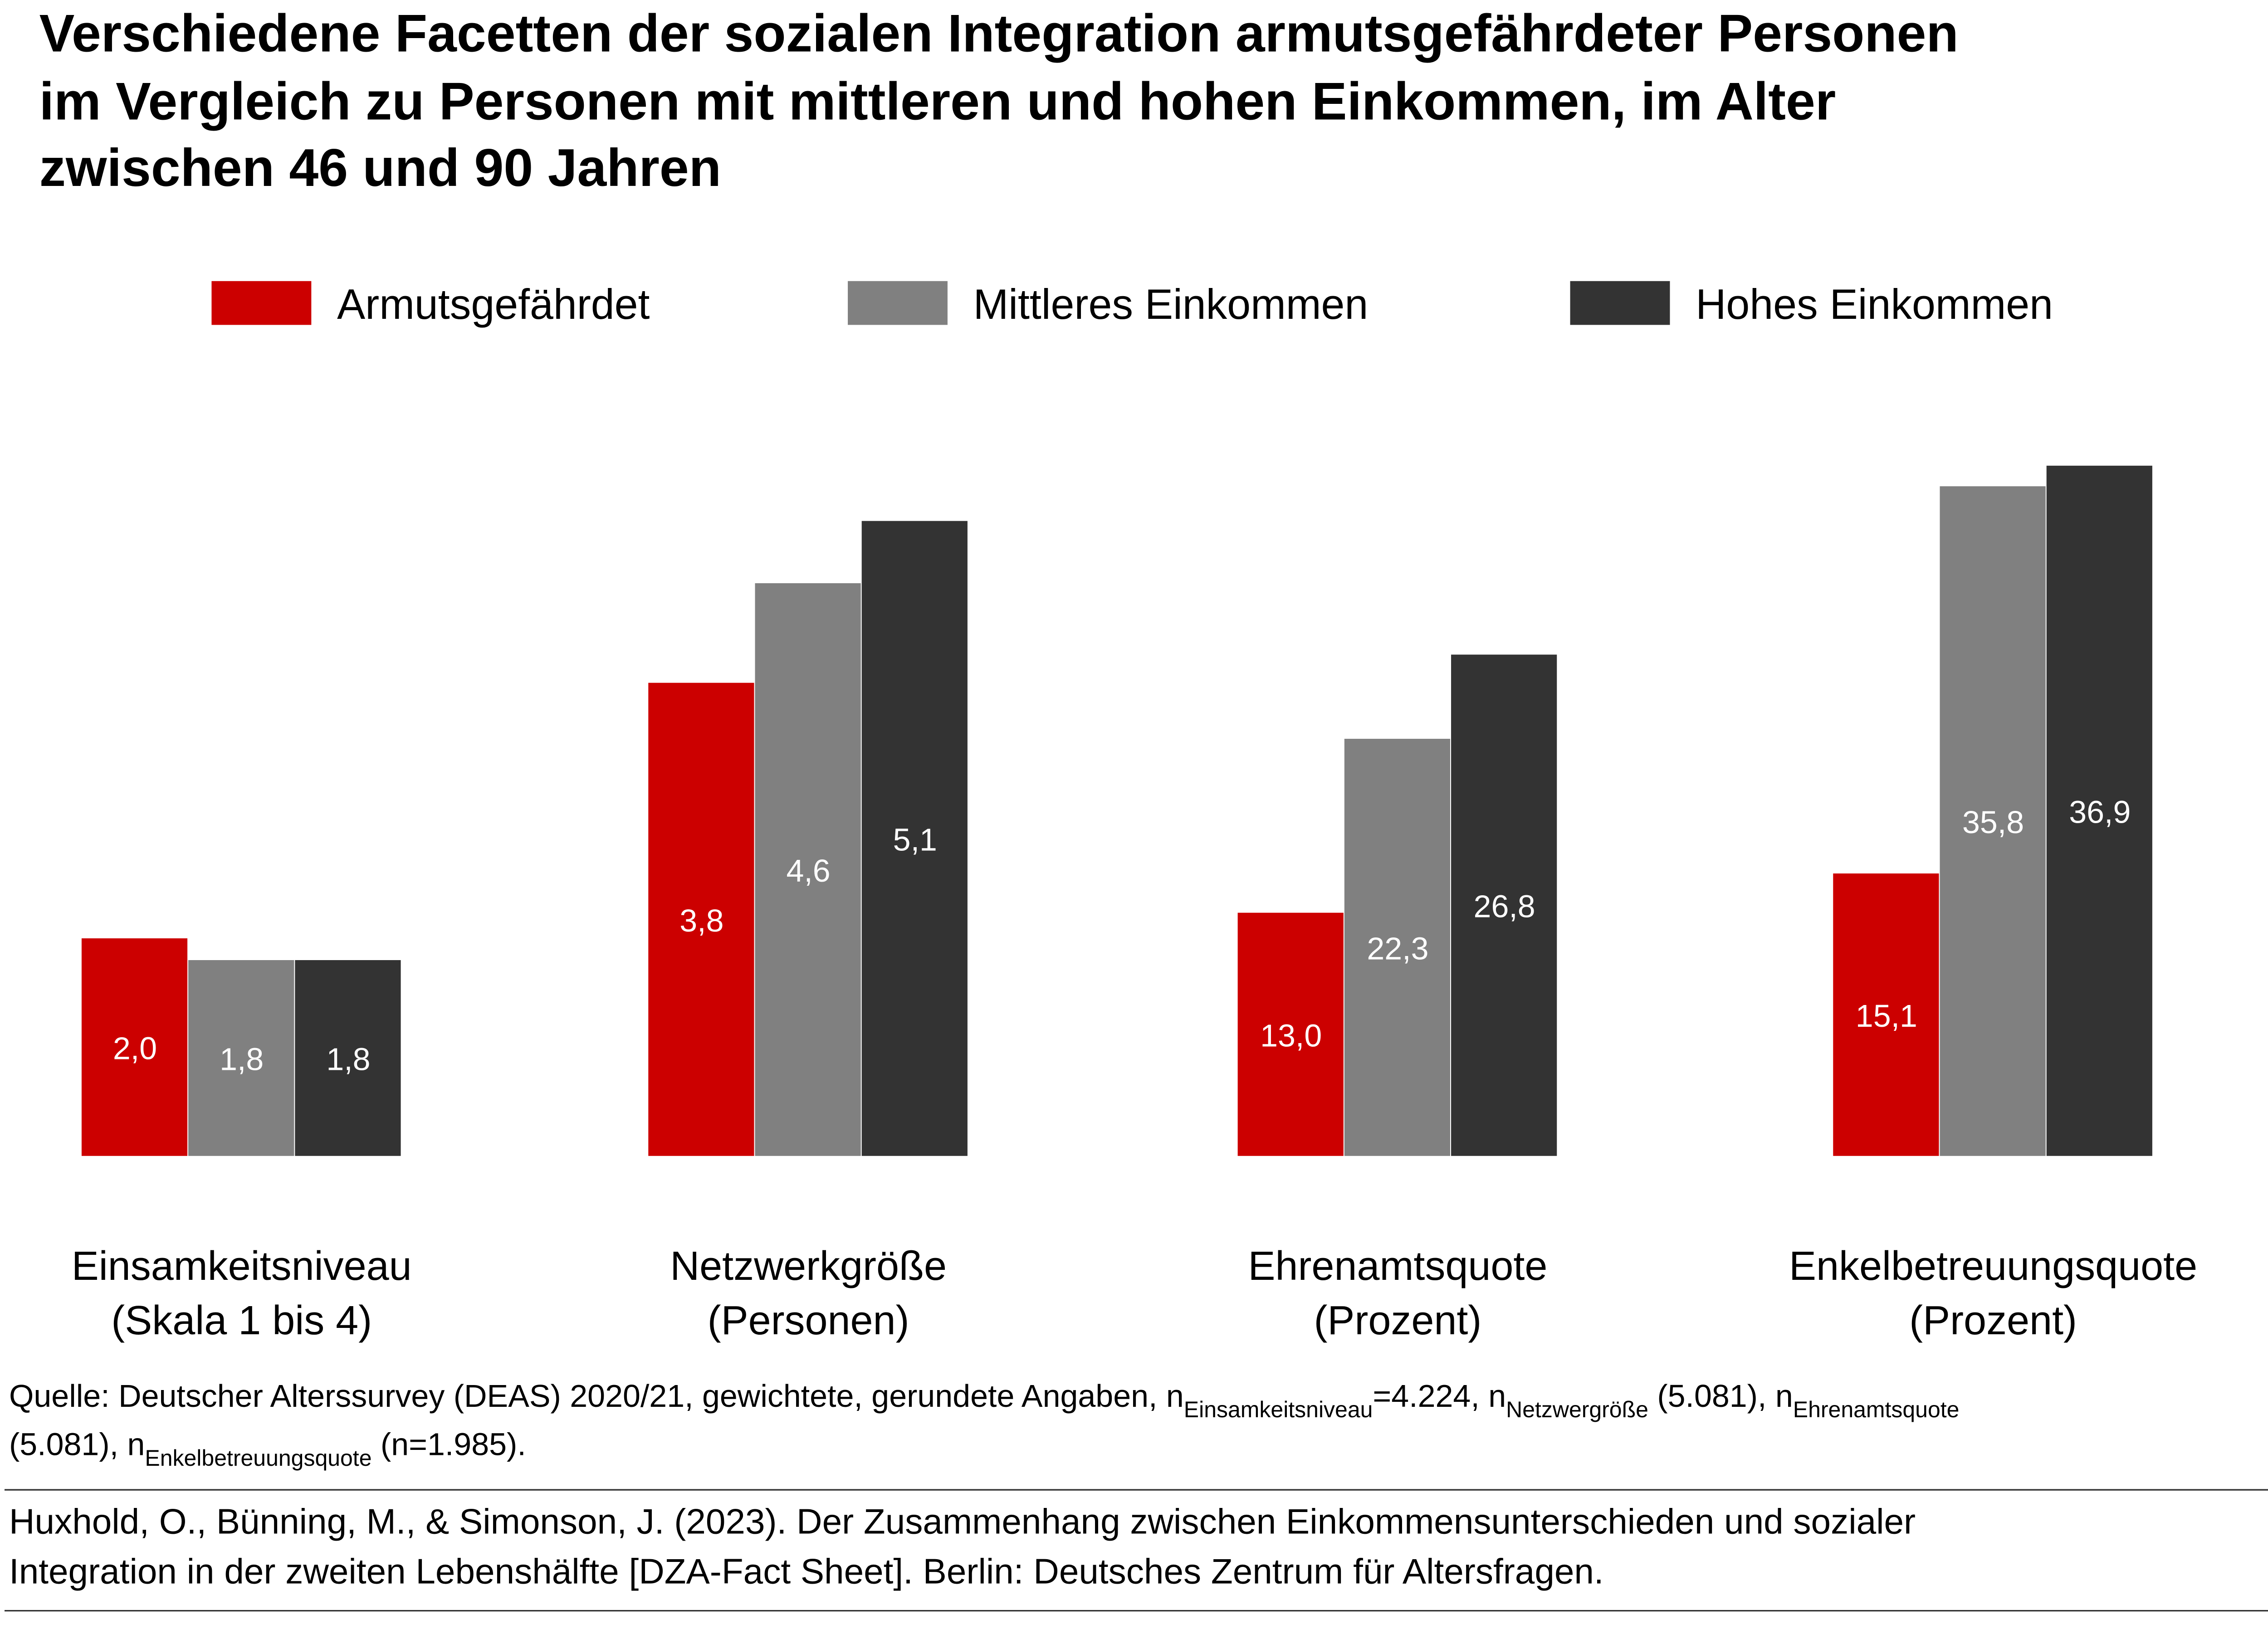 The image size is (2268, 1644). I want to click on data-label: 22,3, so click(1397, 949).